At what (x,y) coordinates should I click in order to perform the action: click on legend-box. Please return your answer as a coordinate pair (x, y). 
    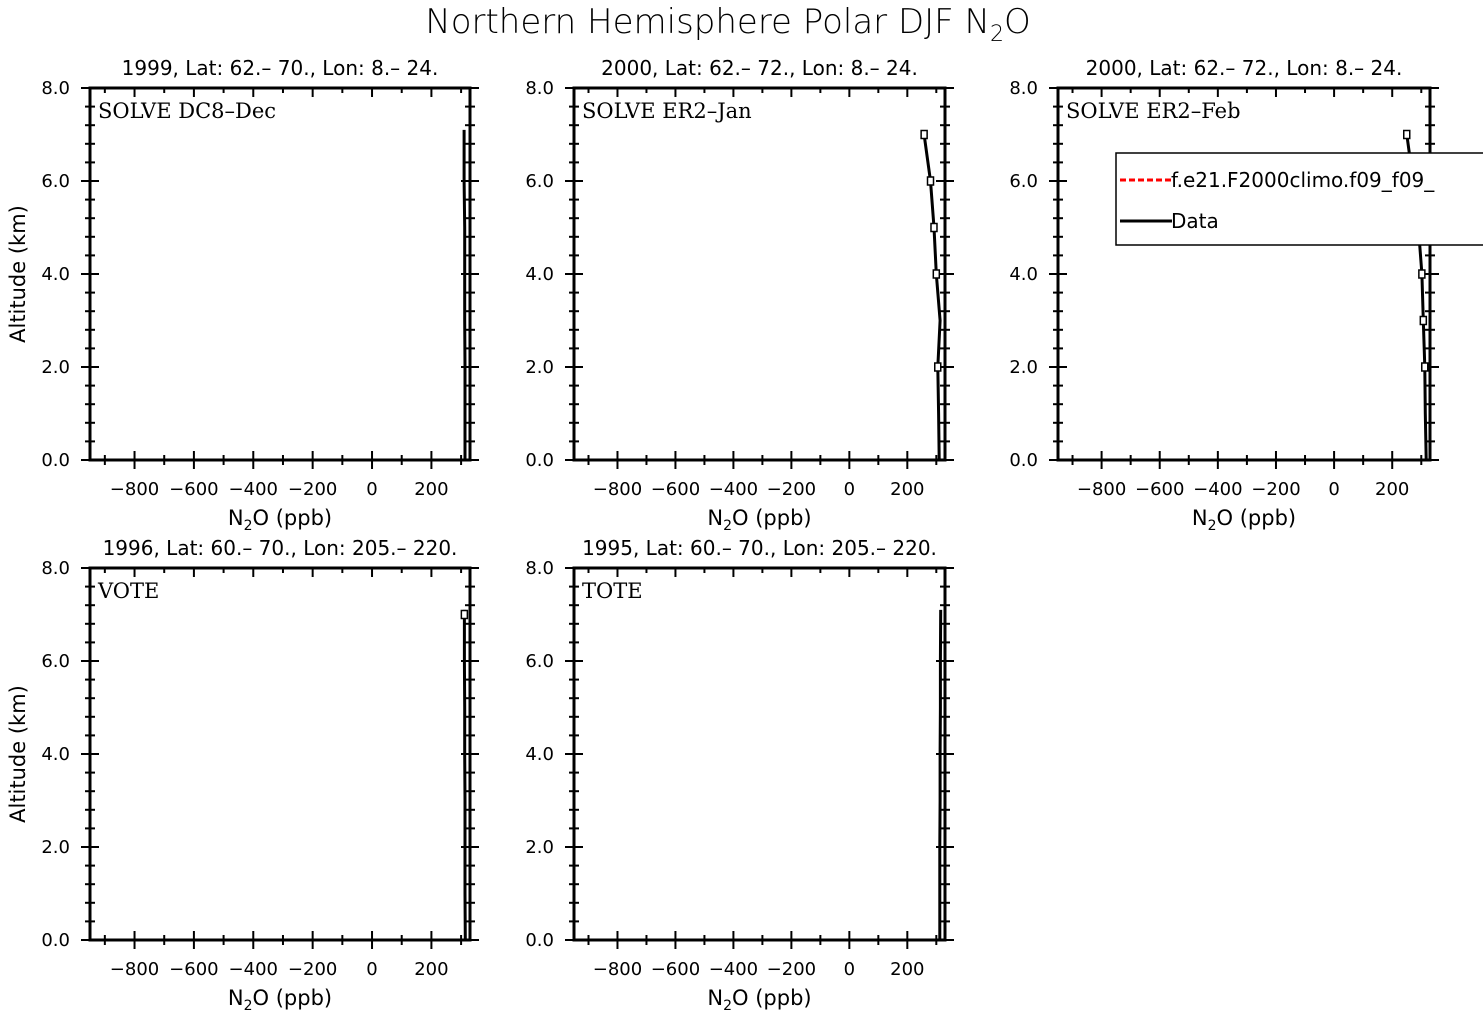
    Looking at the image, I should click on (1299, 199).